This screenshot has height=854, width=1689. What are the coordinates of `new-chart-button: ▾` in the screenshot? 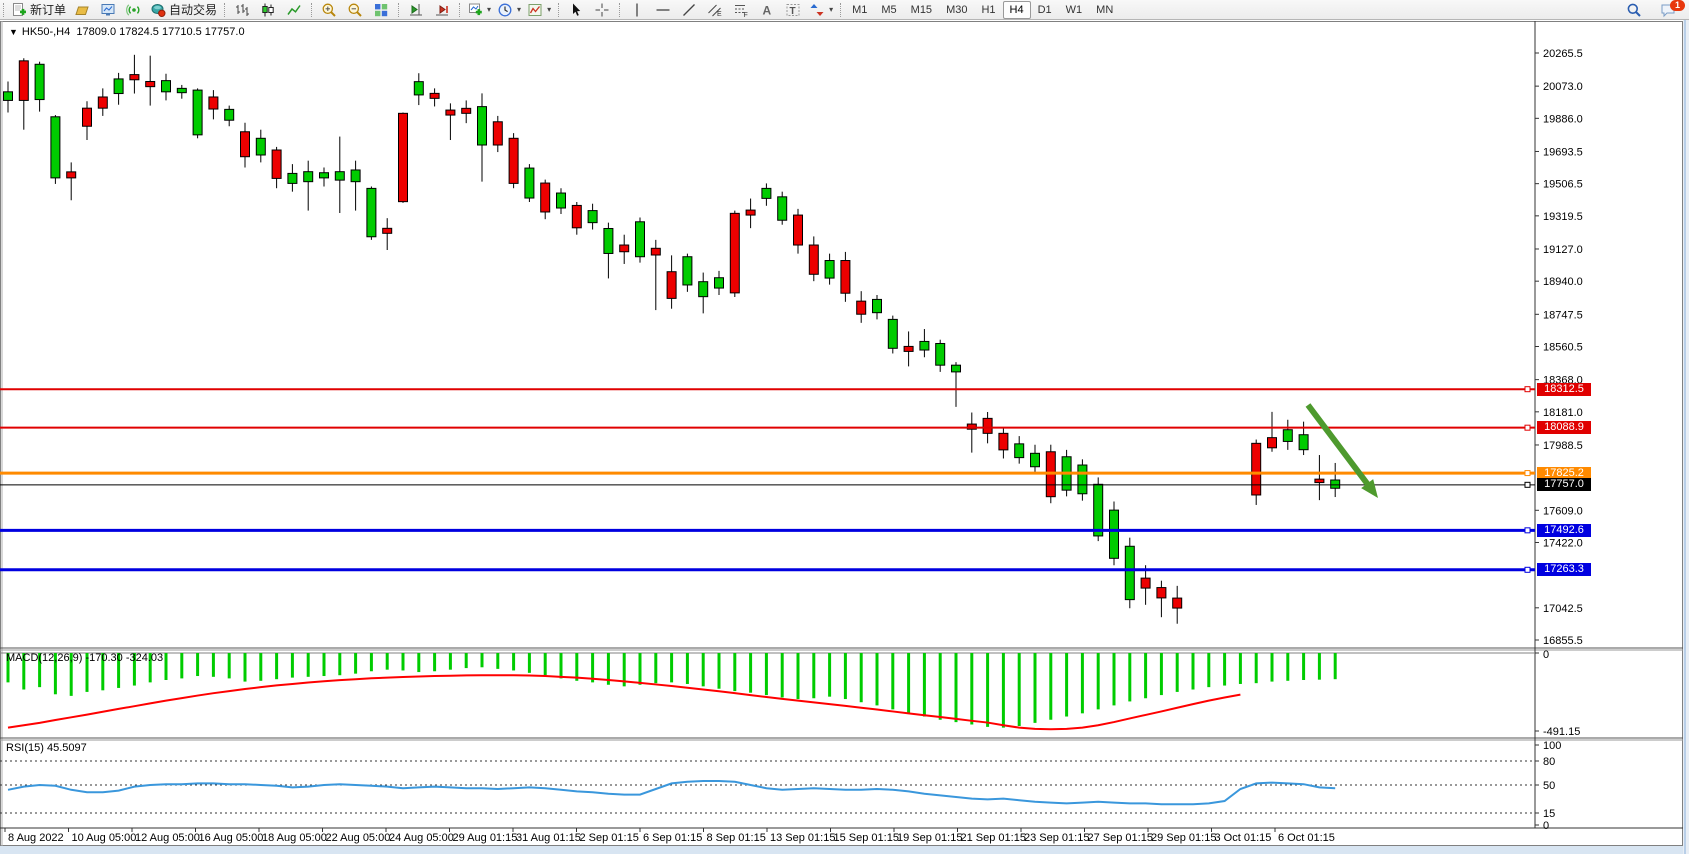 It's located at (479, 10).